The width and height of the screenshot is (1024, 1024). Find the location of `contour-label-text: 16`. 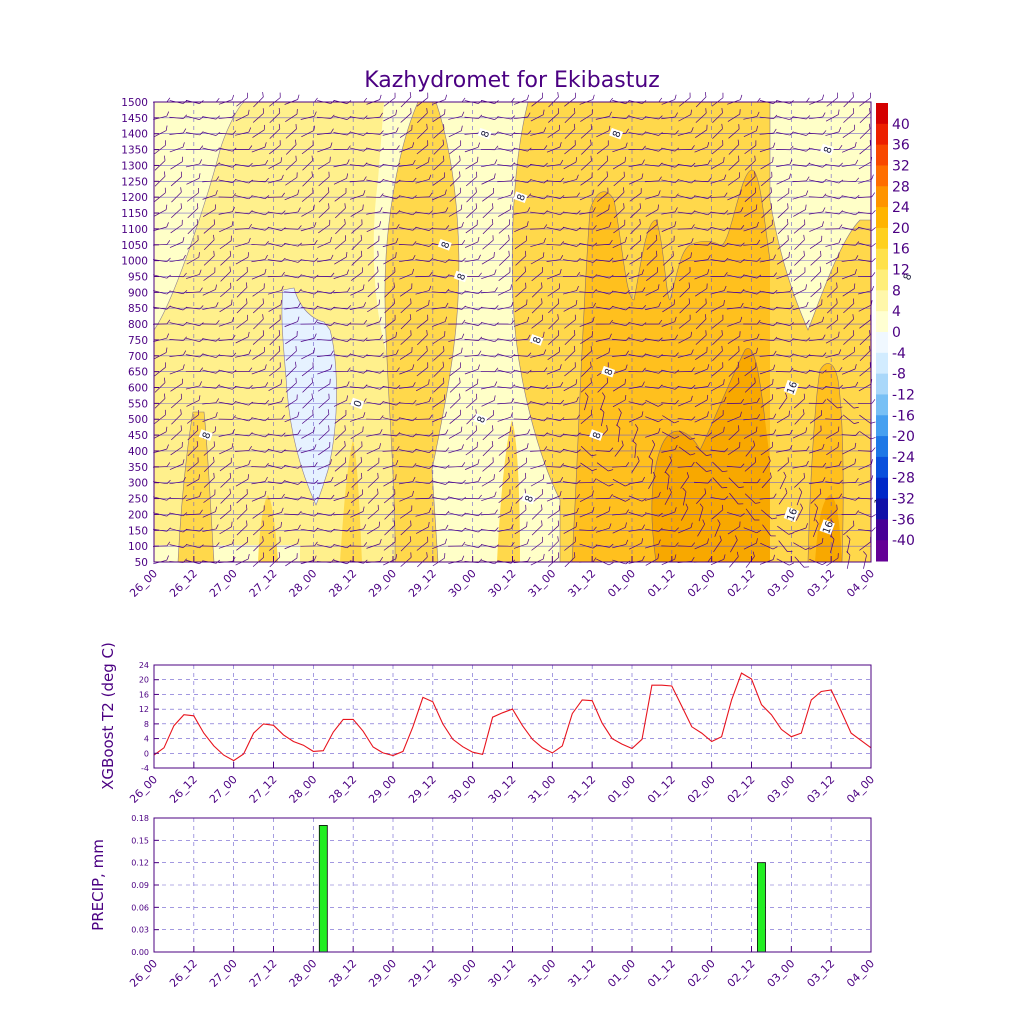

contour-label-text: 16 is located at coordinates (828, 528).